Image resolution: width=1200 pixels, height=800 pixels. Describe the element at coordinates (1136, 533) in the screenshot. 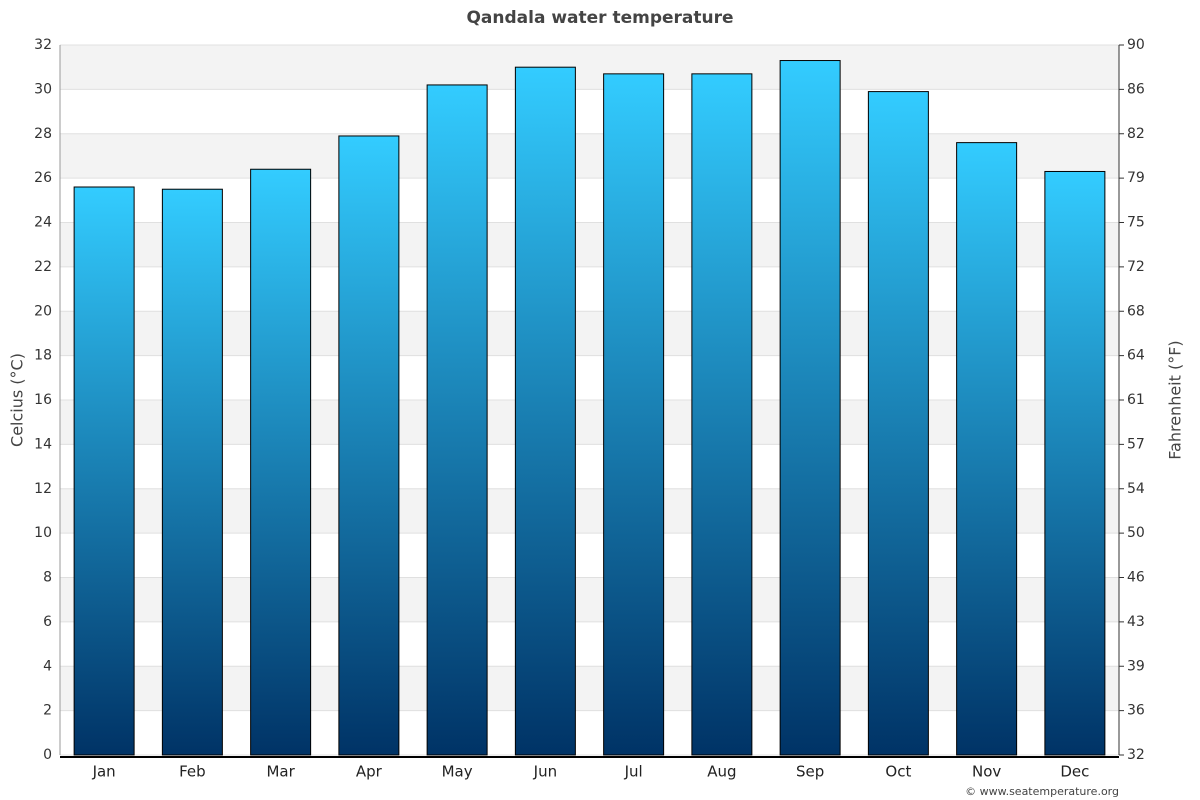

I see `y2-tick-label: 50` at that location.